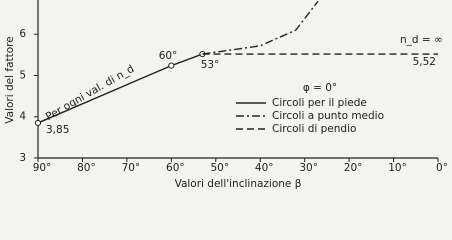 This screenshot has width=452, height=240. I want to click on series-line, so click(260, 27).